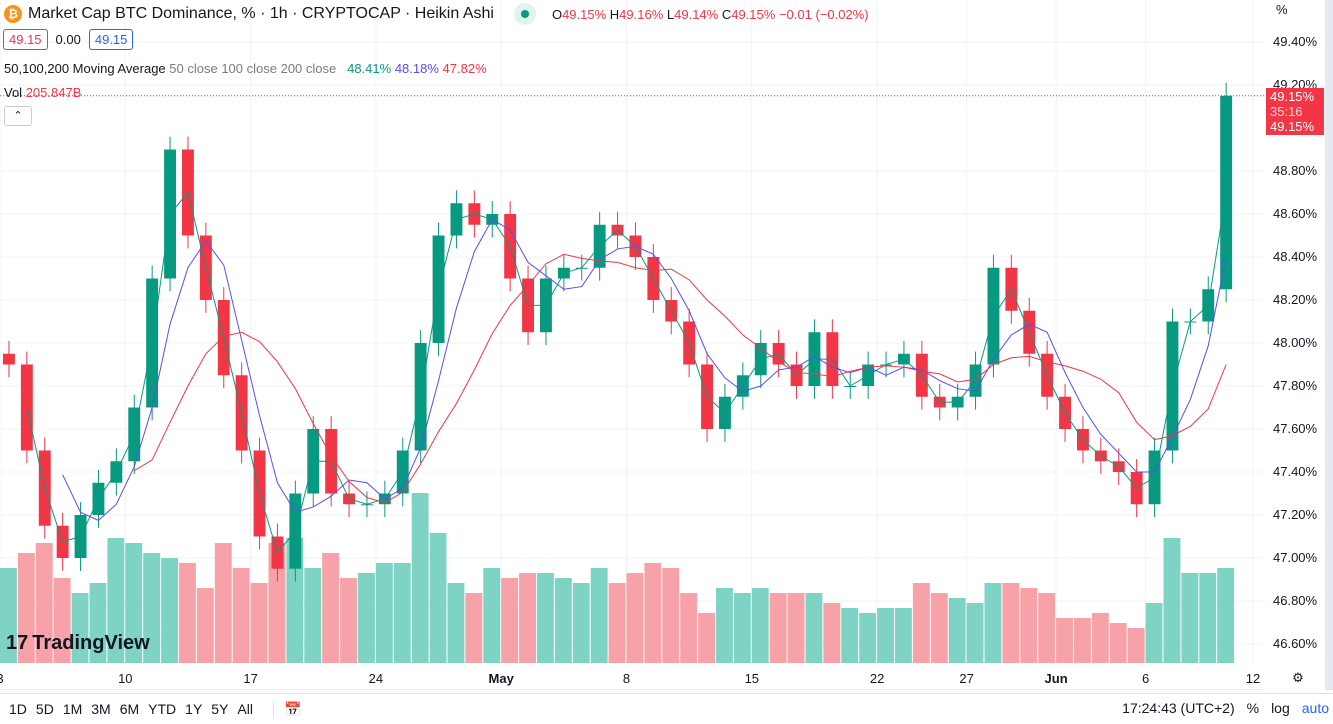 The height and width of the screenshot is (724, 1333). I want to click on log-toggle: log, so click(1280, 708).